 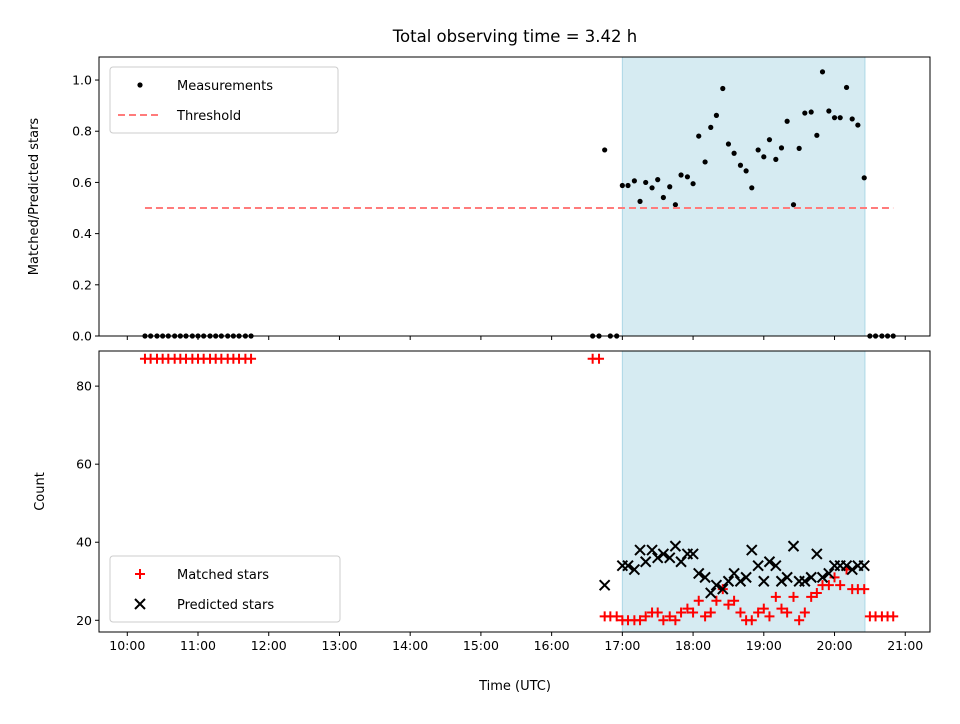 What do you see at coordinates (905, 645) in the screenshot?
I see `x-tick-label: 21:00` at bounding box center [905, 645].